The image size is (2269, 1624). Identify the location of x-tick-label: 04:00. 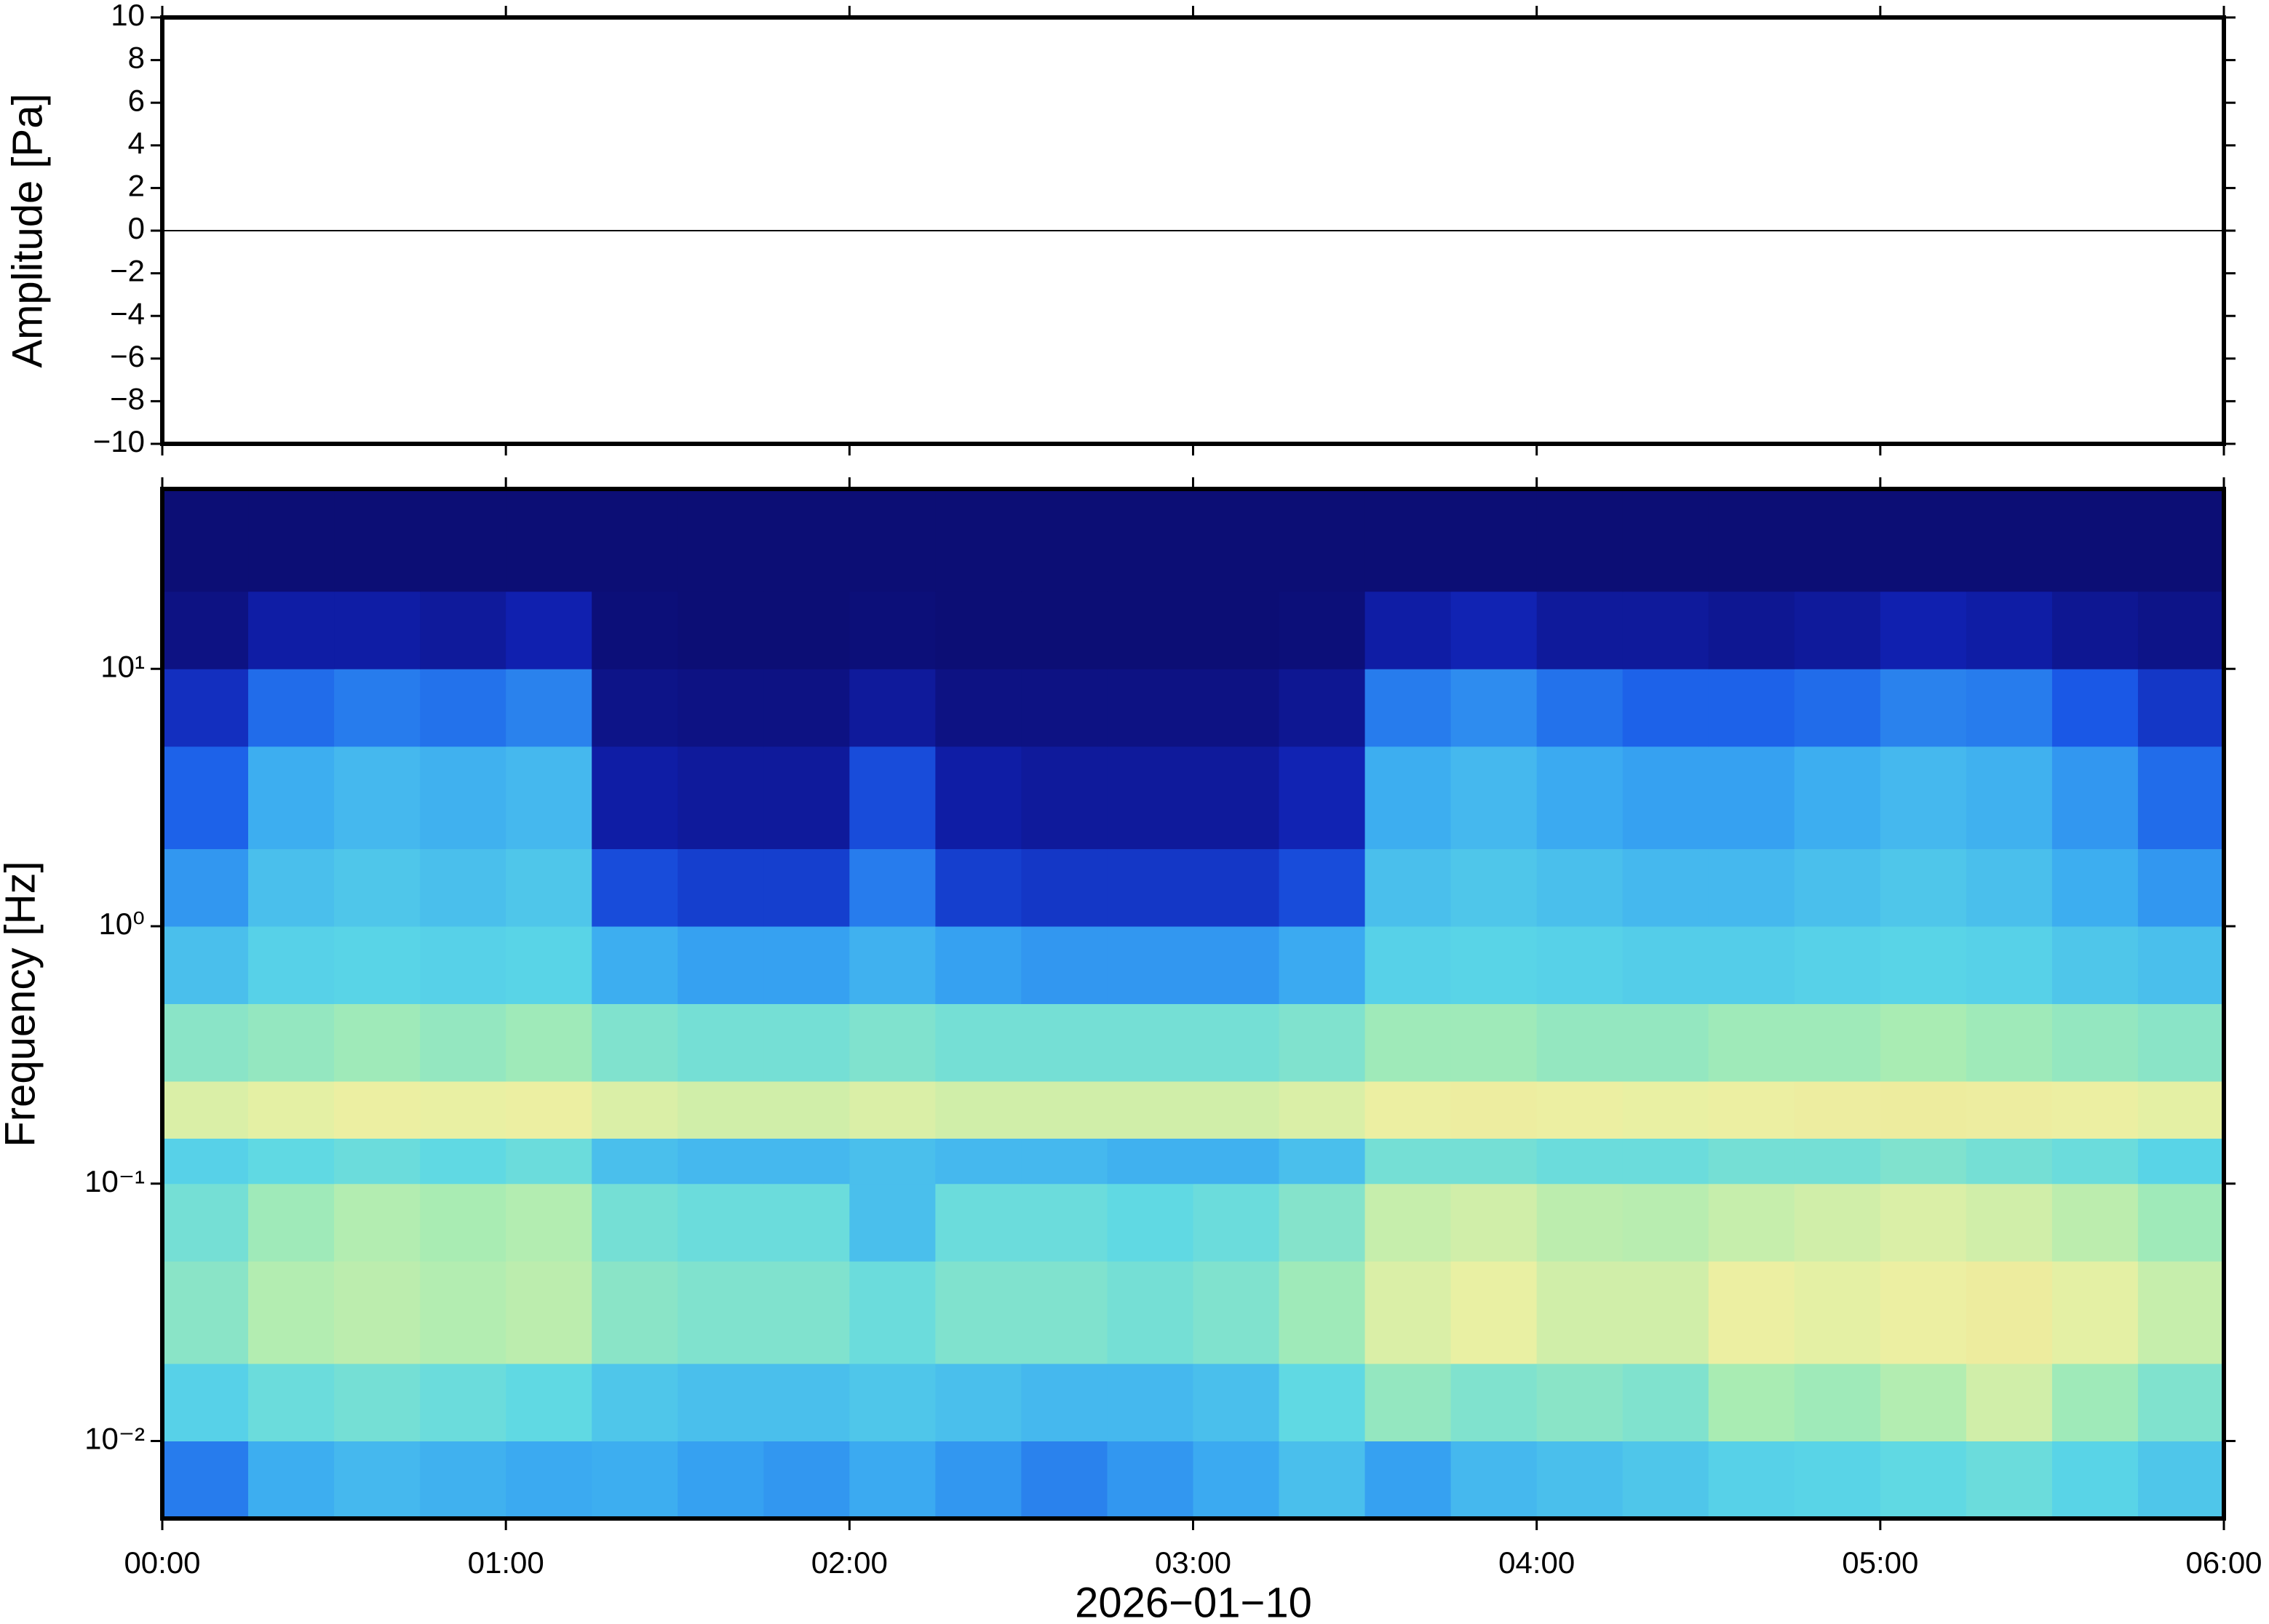
(1537, 1562).